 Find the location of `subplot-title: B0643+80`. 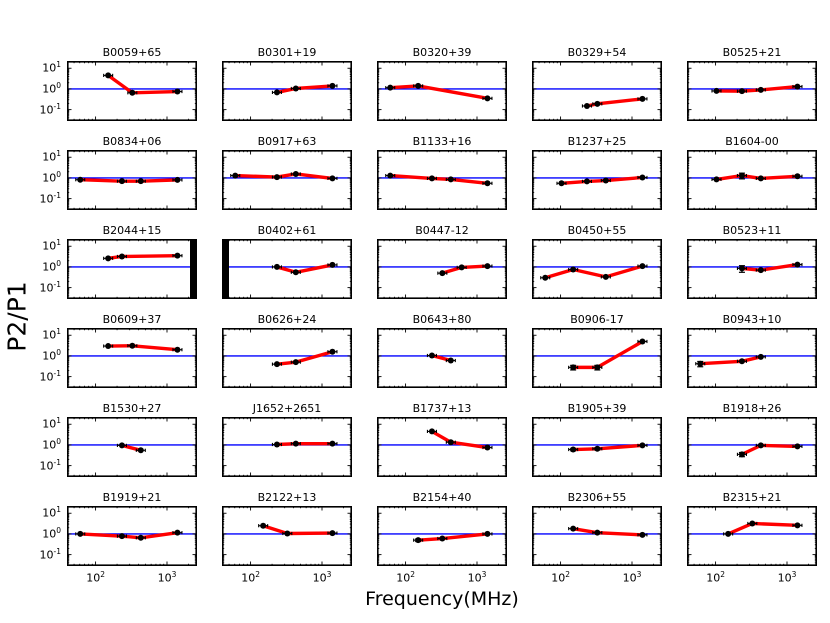

subplot-title: B0643+80 is located at coordinates (442, 319).